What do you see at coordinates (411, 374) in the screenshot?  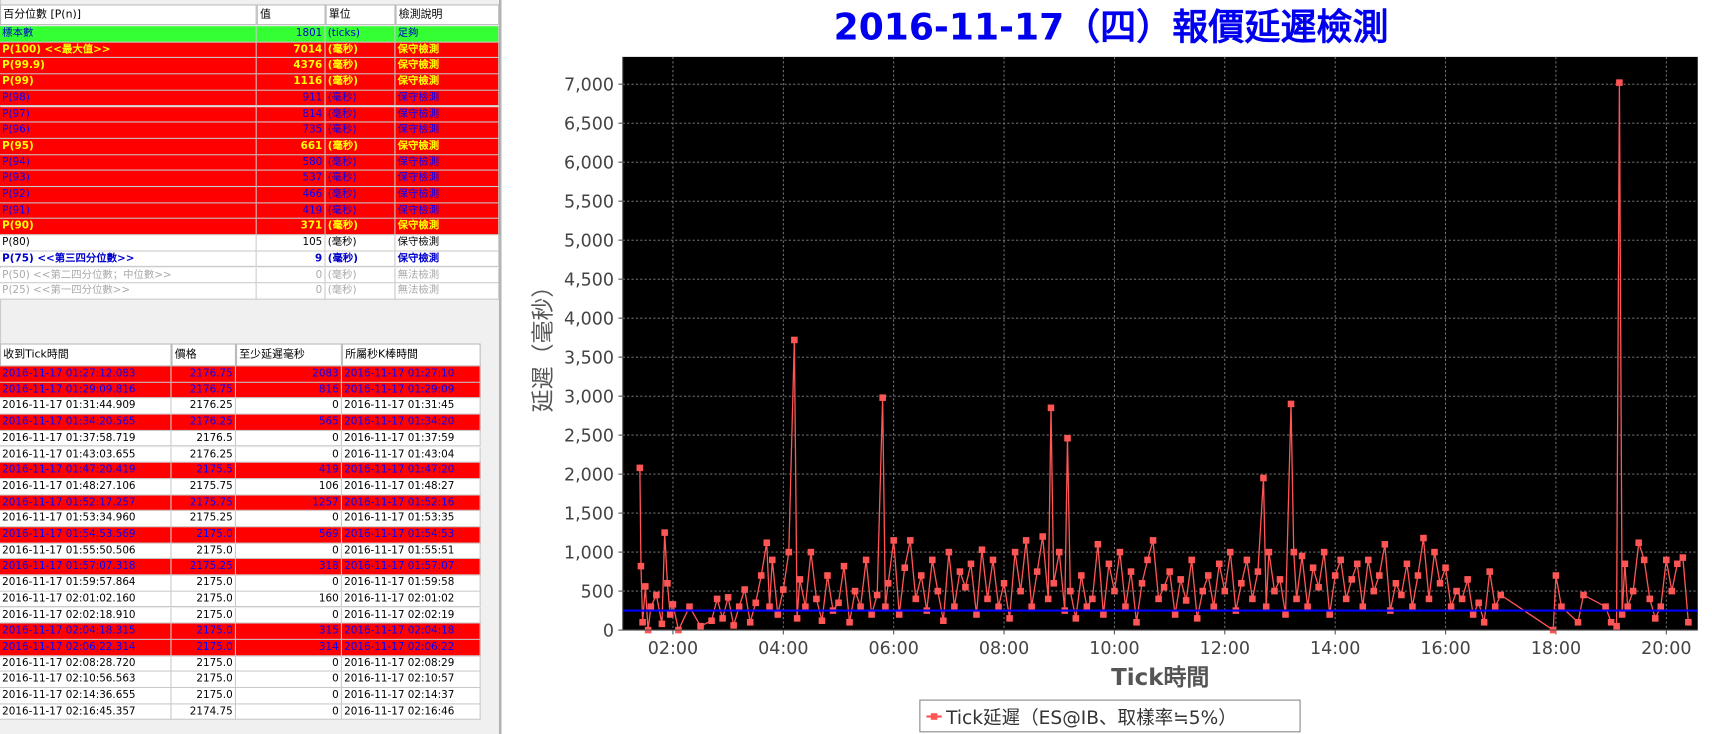 I see `table-cell: 2016-11-17 01:27:10` at bounding box center [411, 374].